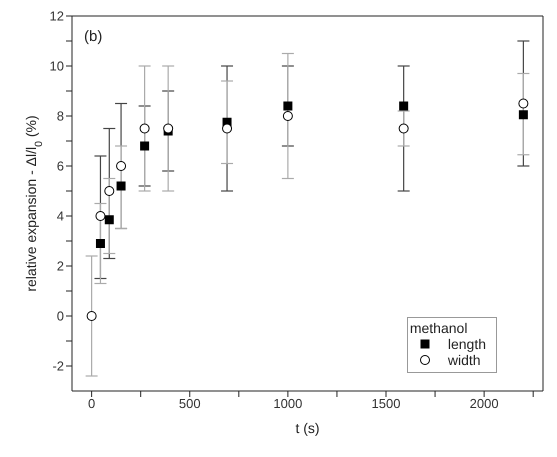  What do you see at coordinates (189, 404) in the screenshot?
I see `x-tick-label: 500` at bounding box center [189, 404].